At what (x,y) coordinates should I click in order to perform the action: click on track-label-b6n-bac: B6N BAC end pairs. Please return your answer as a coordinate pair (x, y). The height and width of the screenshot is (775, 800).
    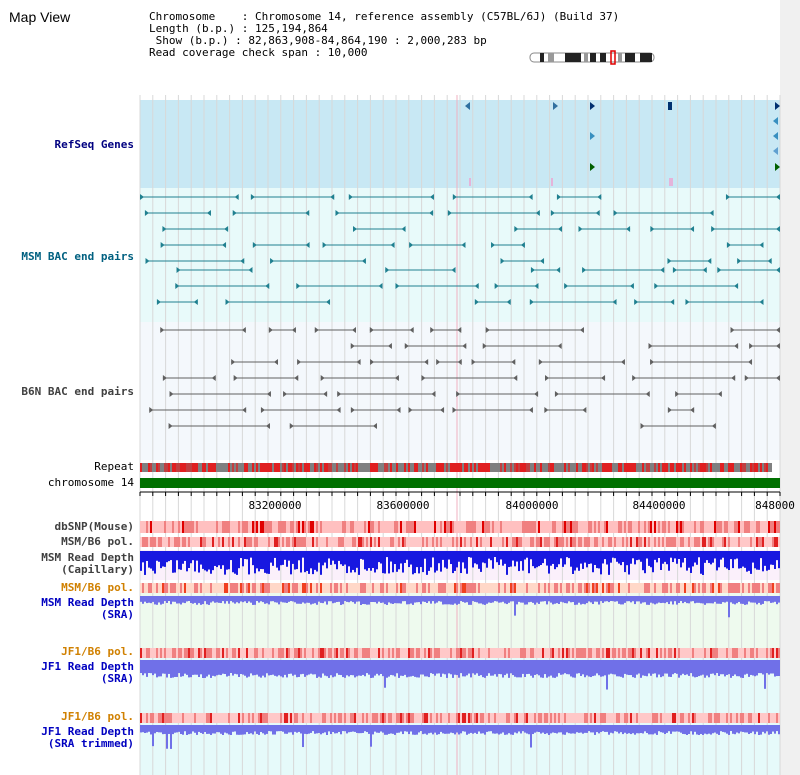
    Looking at the image, I should click on (77, 391).